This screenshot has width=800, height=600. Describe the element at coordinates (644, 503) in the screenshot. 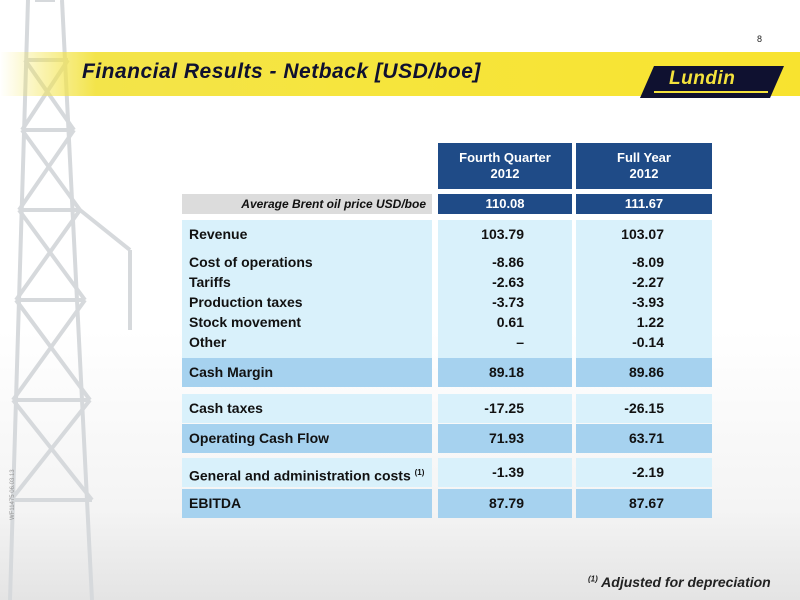

I see `ebitda-value-fy: 87.67` at that location.